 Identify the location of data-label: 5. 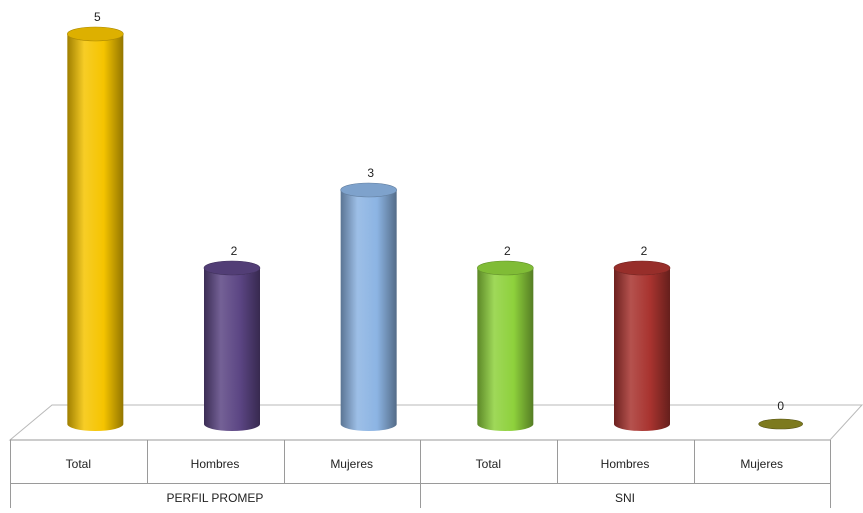
(97, 17).